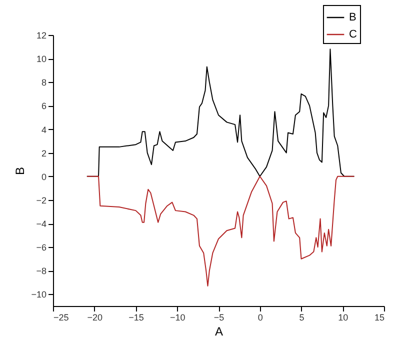 The image size is (404, 346). What do you see at coordinates (43, 106) in the screenshot?
I see `y-tick-label: 6` at bounding box center [43, 106].